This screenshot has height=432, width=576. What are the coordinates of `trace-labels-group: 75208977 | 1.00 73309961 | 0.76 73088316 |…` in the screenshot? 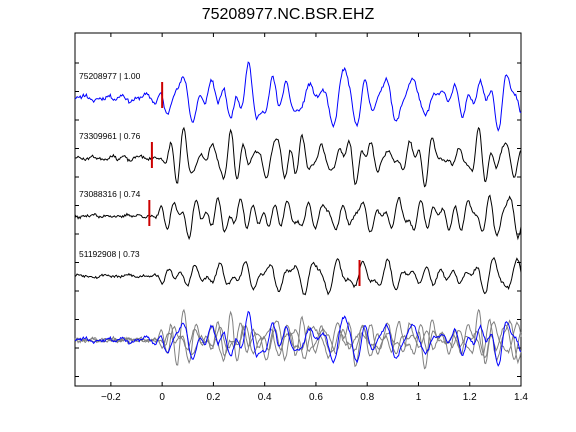 It's located at (110, 165).